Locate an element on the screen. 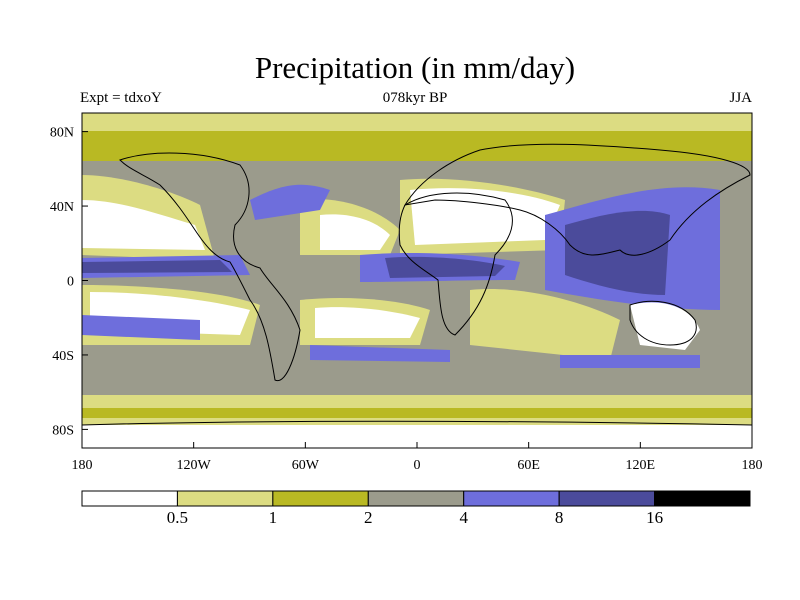 This screenshot has width=800, height=600. colorbar-label: 1 is located at coordinates (273, 517).